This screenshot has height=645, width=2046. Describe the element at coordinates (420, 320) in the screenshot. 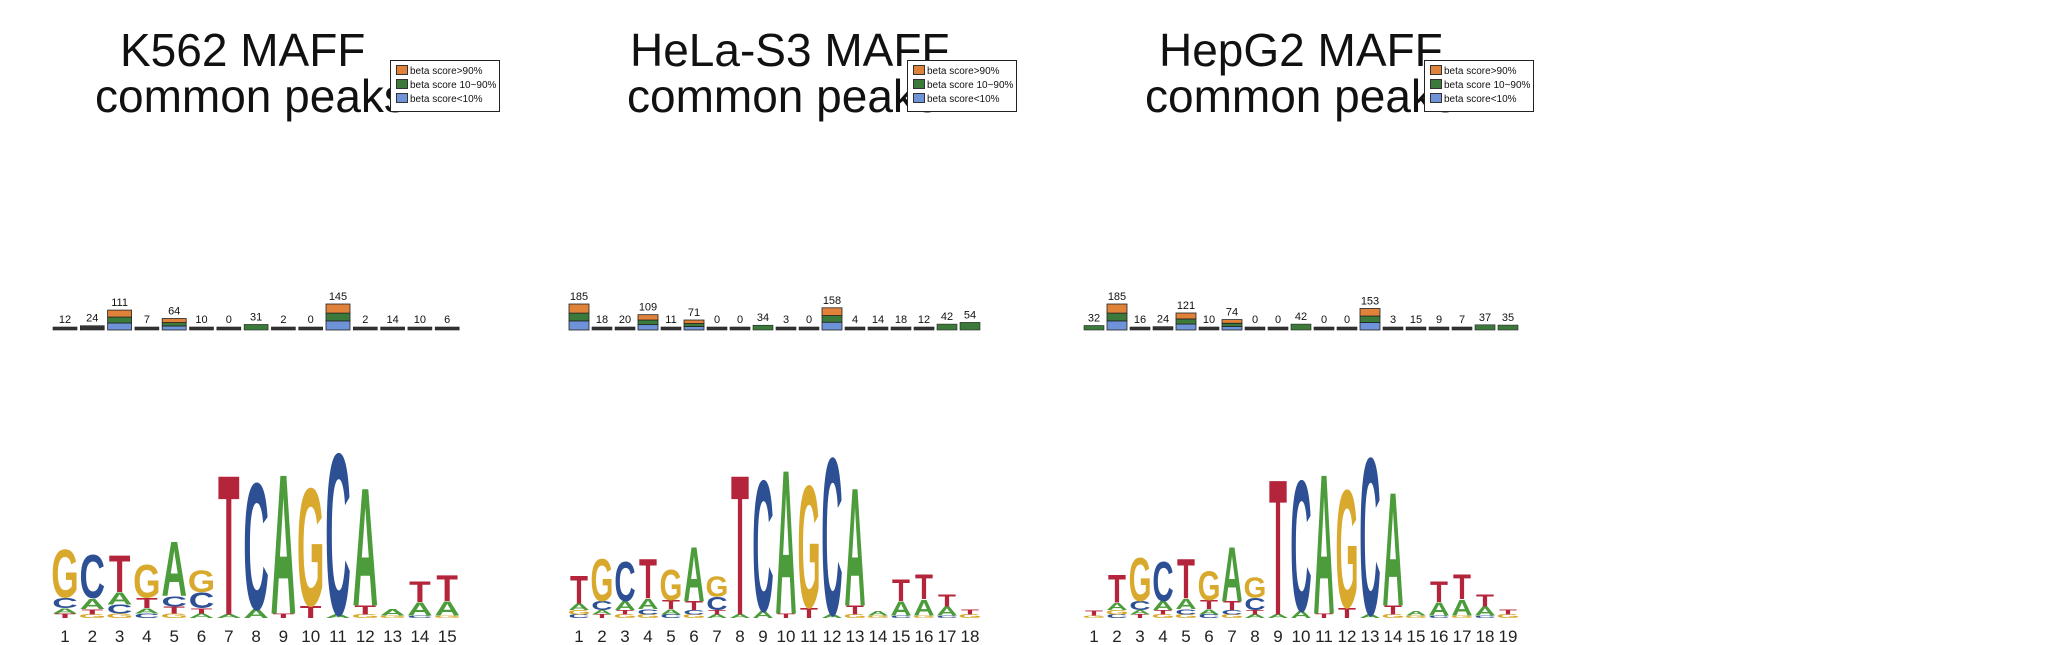

I see `count-label: 10` at that location.